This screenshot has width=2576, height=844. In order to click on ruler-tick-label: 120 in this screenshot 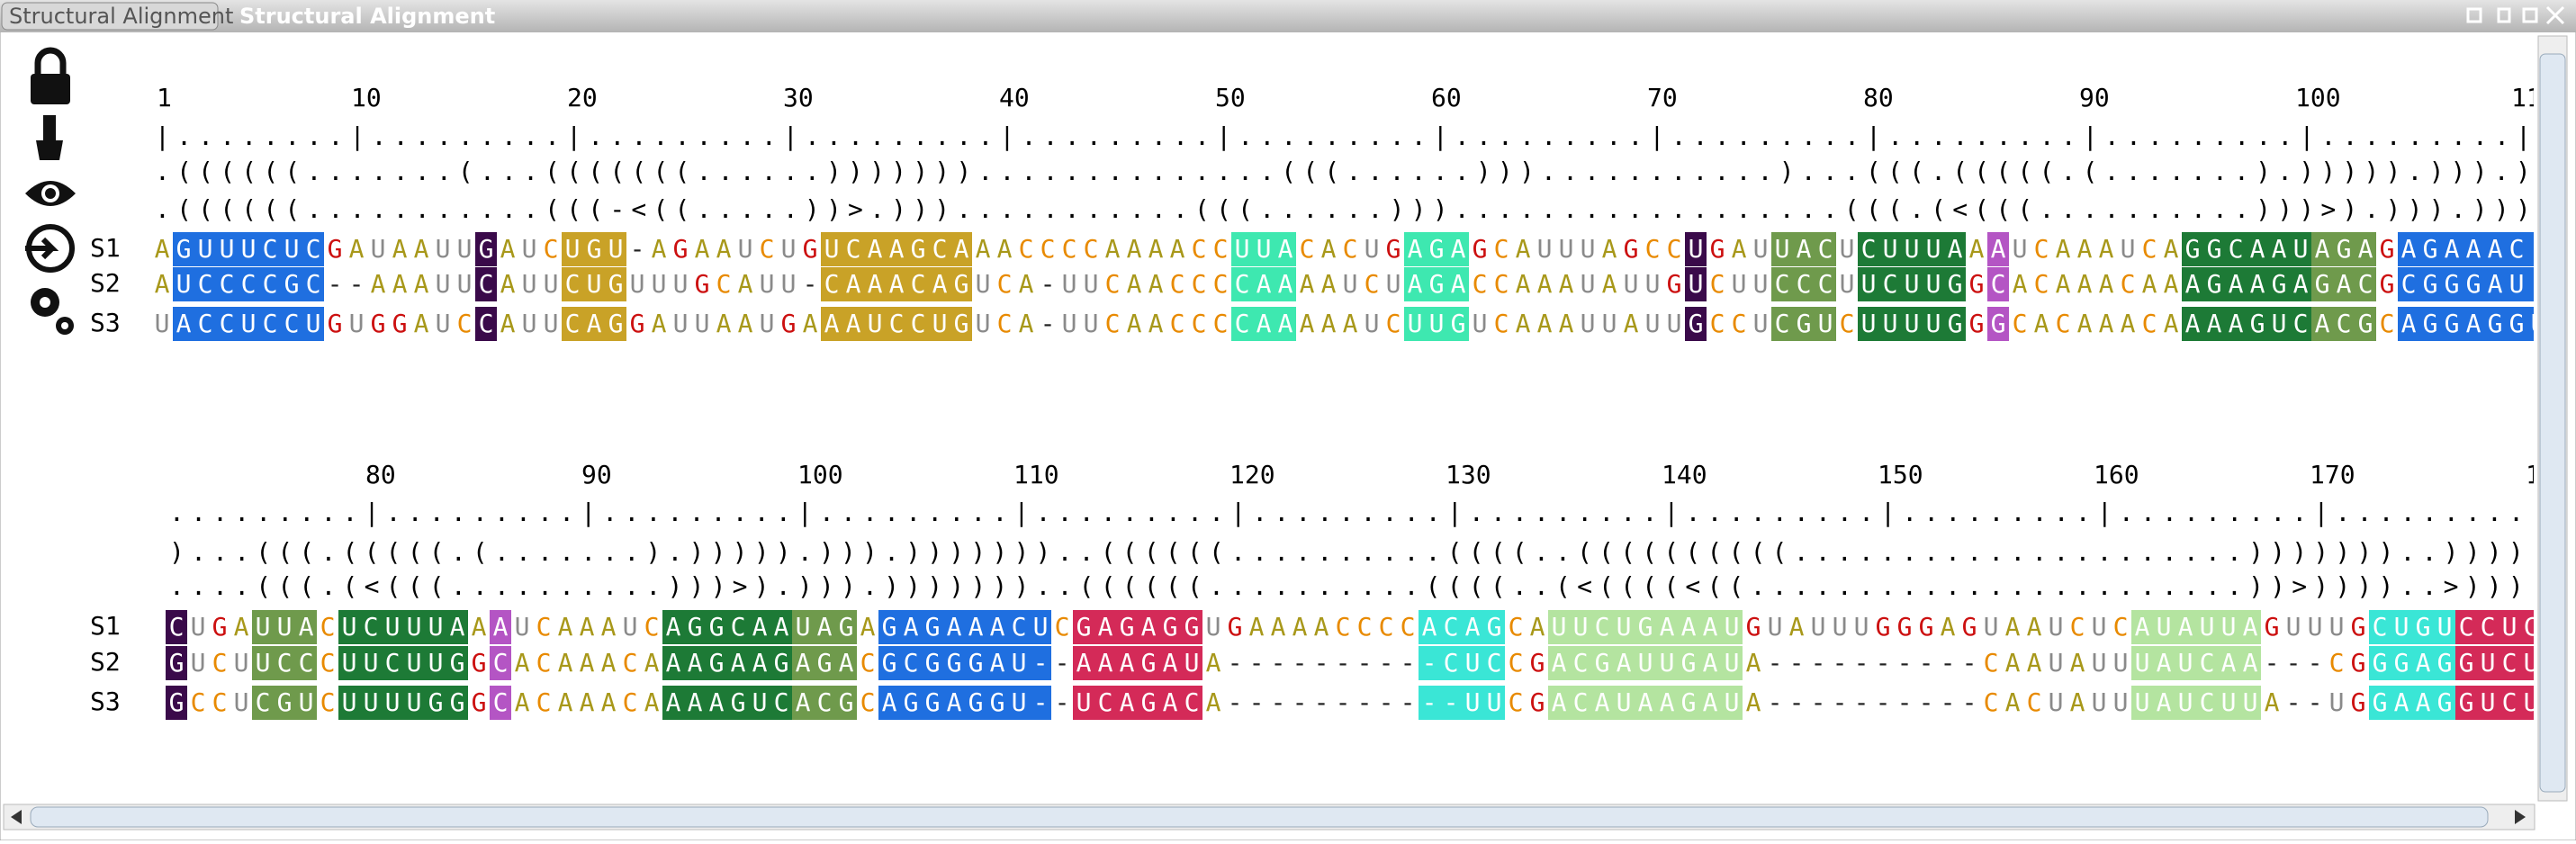, I will do `click(1252, 475)`.